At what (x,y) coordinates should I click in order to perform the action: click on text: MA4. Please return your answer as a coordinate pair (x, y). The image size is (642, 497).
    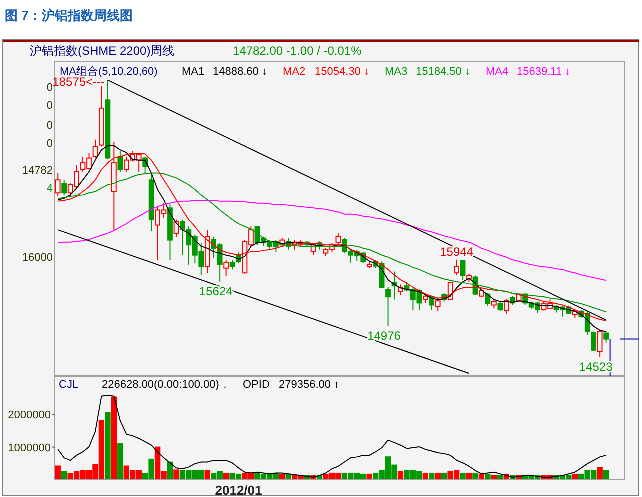
    Looking at the image, I should click on (497, 72).